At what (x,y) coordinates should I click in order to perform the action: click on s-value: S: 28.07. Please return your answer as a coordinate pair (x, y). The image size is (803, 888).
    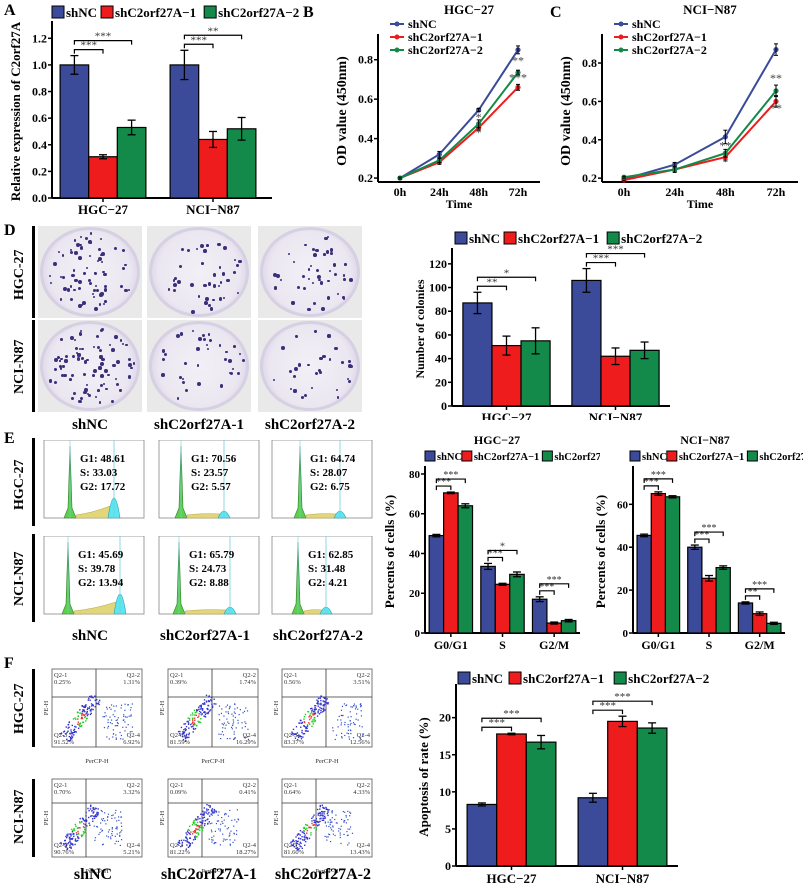
    Looking at the image, I should click on (329, 473).